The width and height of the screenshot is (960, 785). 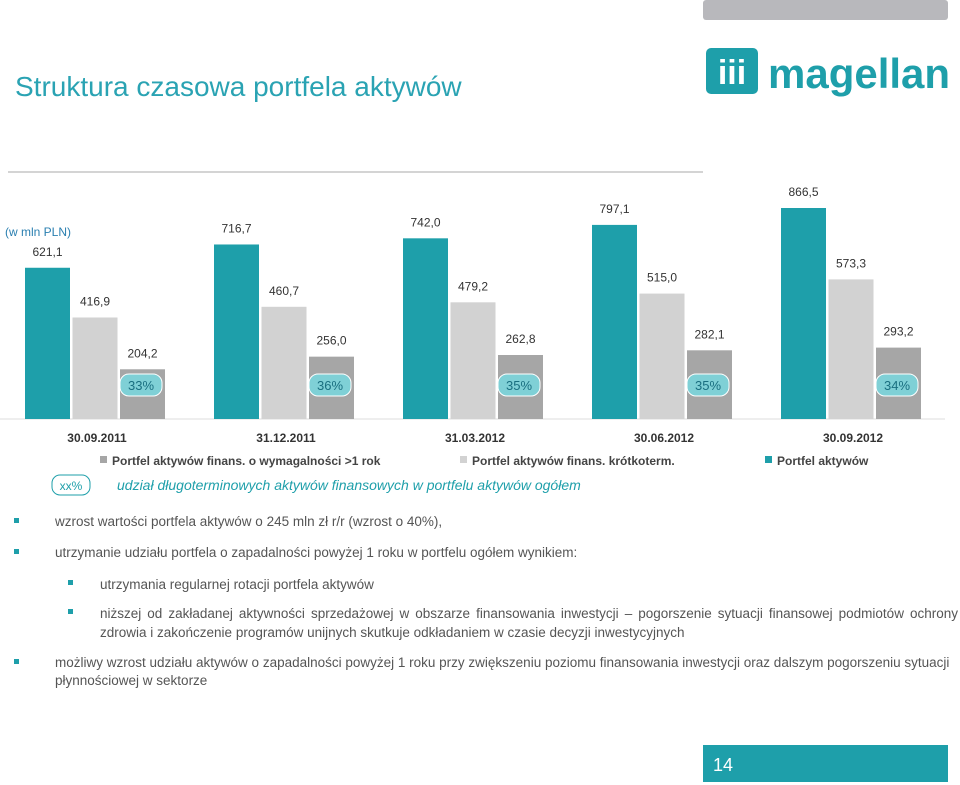 I want to click on value-label: 204,2, so click(x=142, y=353).